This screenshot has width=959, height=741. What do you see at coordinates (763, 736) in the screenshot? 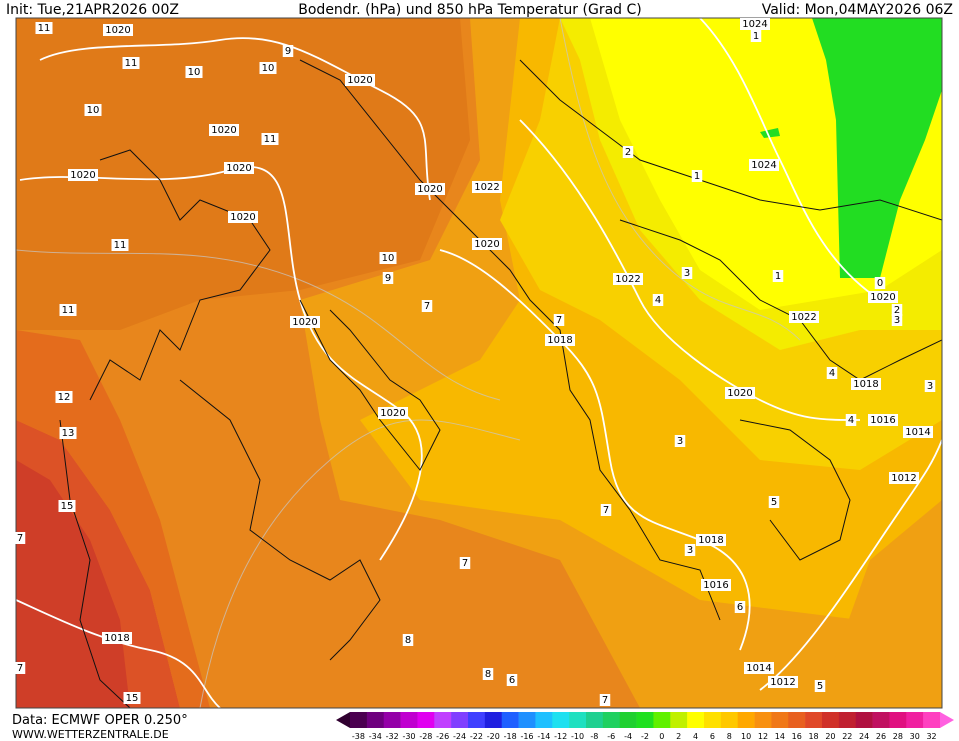
I see `scale-label: 12` at bounding box center [763, 736].